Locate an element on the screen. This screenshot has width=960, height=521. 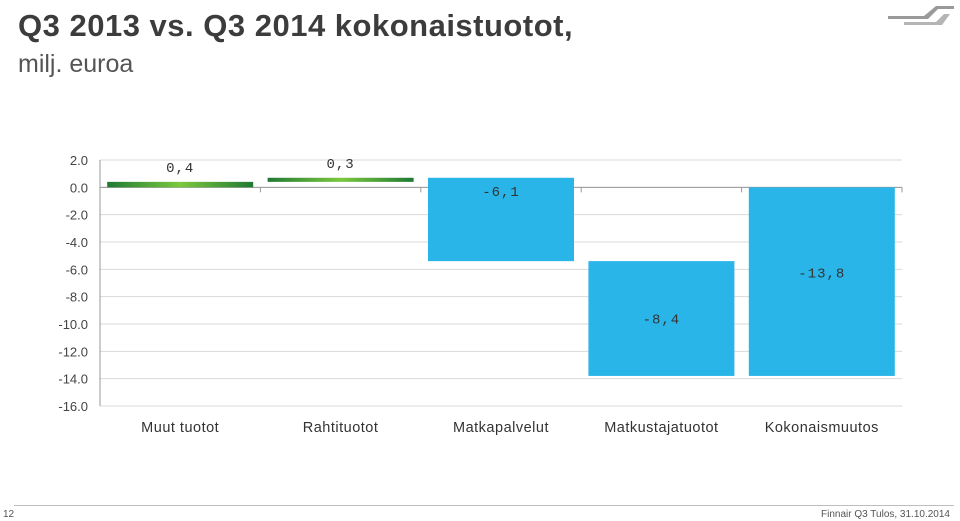
y-tick-label: -10.0 is located at coordinates (73, 324).